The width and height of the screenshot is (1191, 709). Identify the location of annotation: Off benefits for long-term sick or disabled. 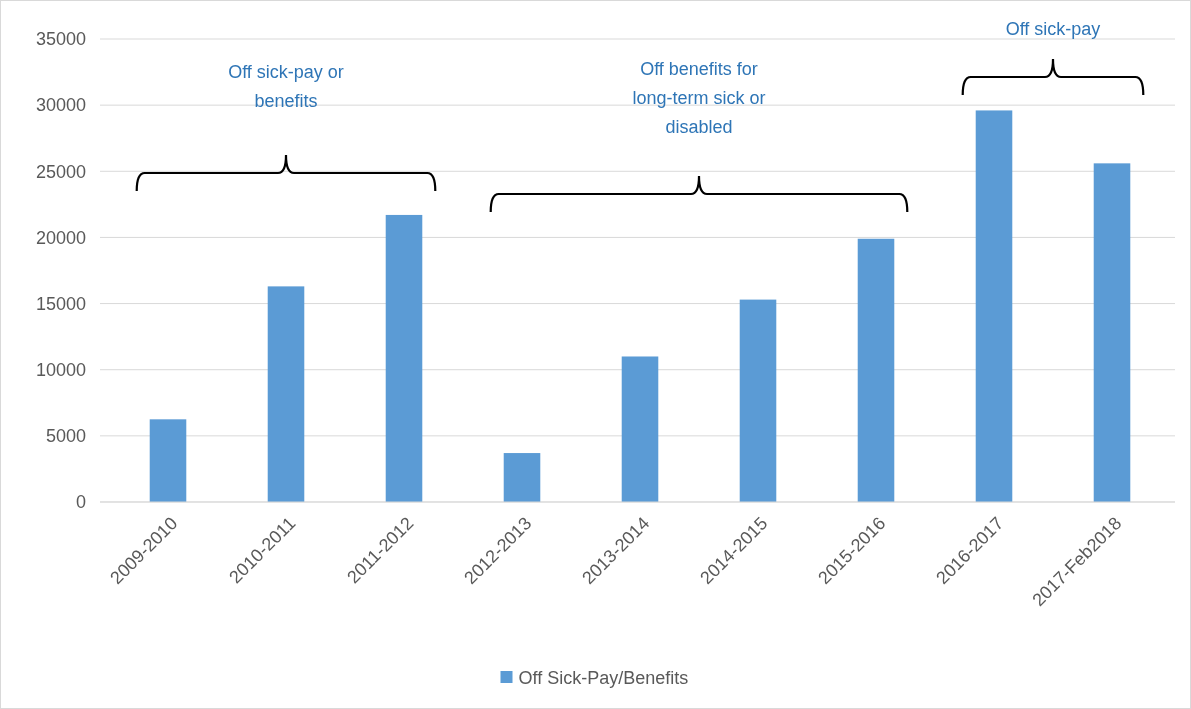
(699, 98).